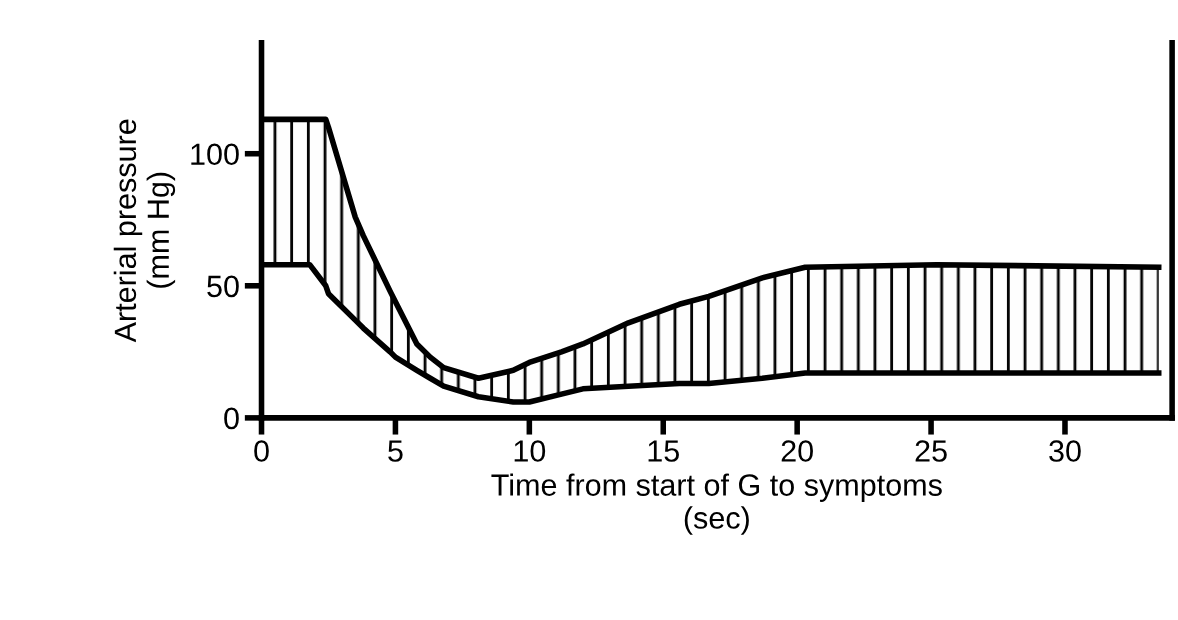 This screenshot has width=1178, height=620. Describe the element at coordinates (231, 418) in the screenshot. I see `y-tick-label: 0` at that location.